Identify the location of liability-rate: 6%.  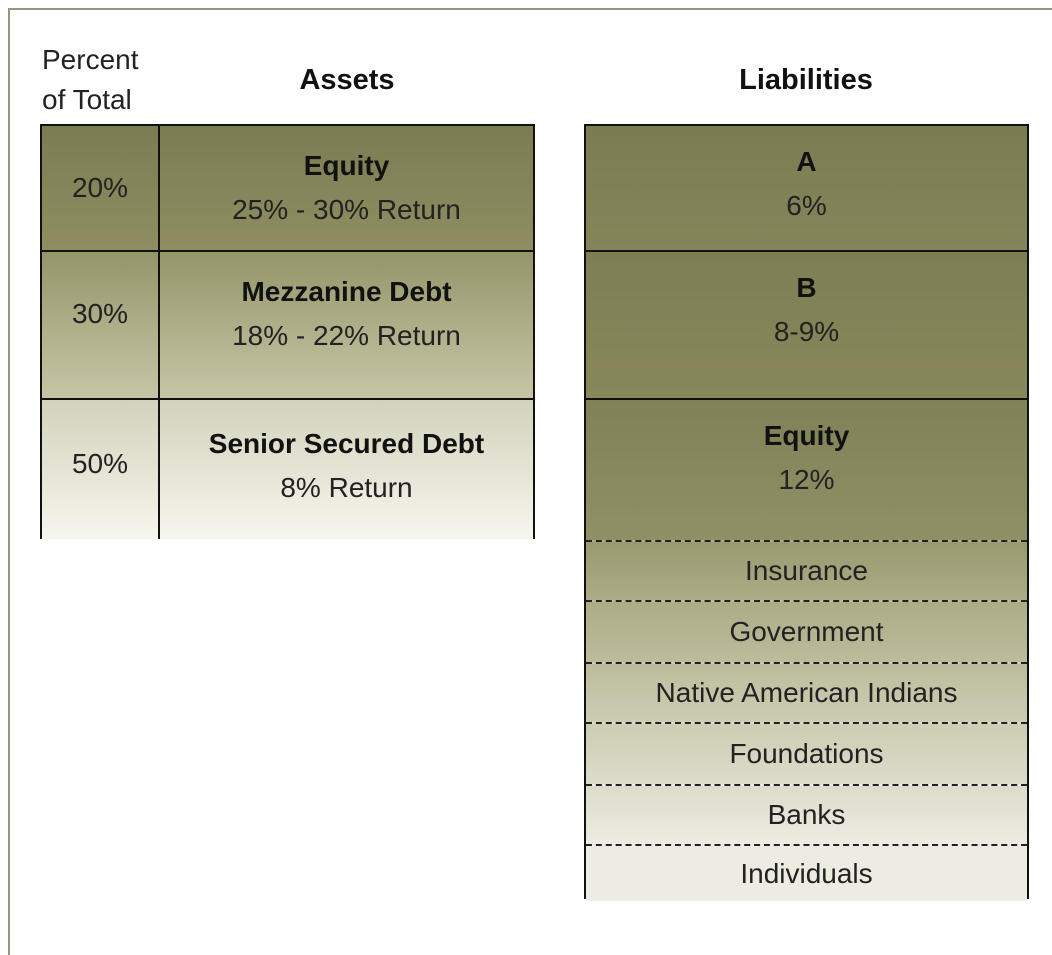
(806, 205).